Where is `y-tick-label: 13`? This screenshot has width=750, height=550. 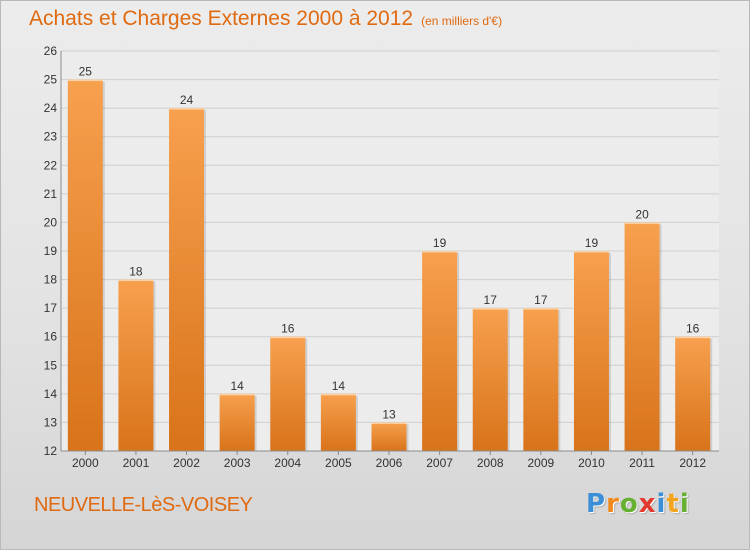 y-tick-label: 13 is located at coordinates (51, 422).